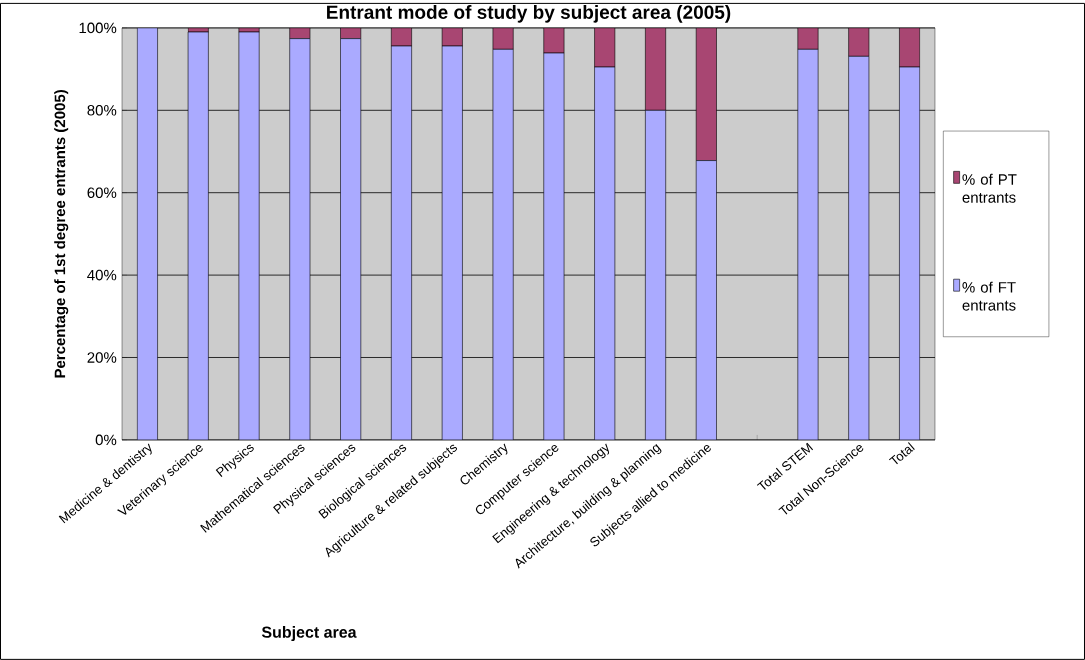 The height and width of the screenshot is (660, 1085). What do you see at coordinates (102, 193) in the screenshot?
I see `y-tick-label: 60%` at bounding box center [102, 193].